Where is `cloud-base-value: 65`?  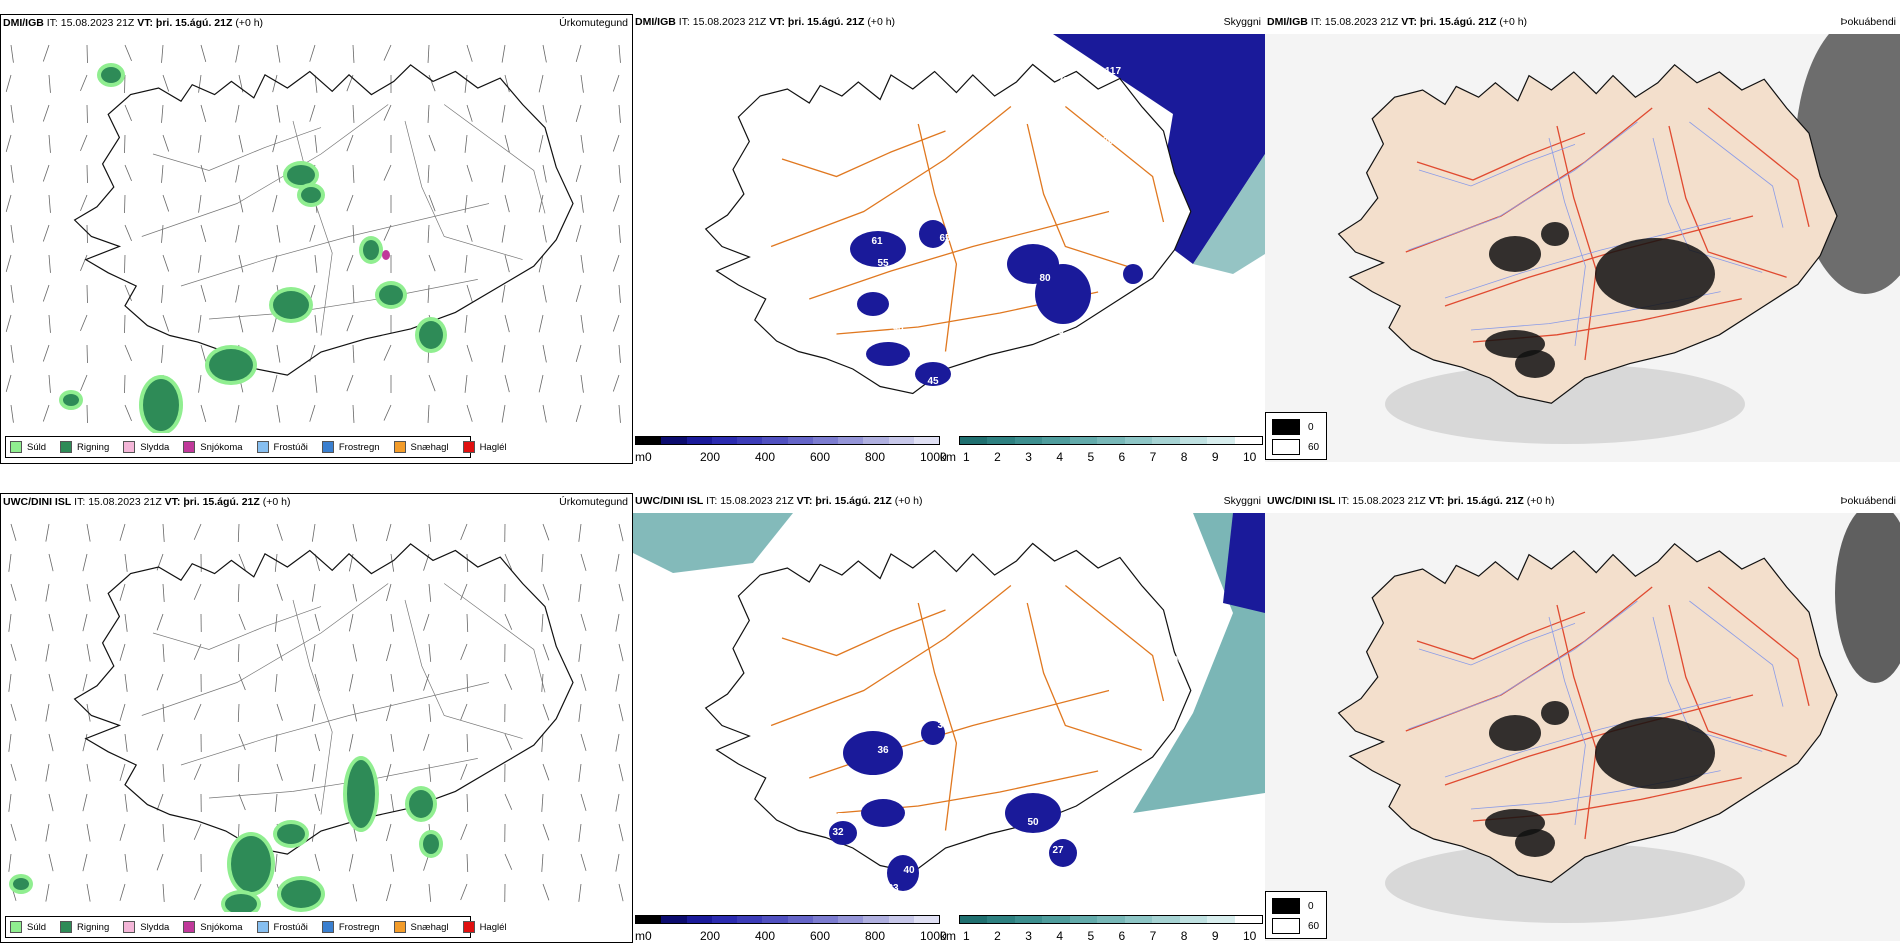
cloud-base-value: 65 is located at coordinates (945, 238).